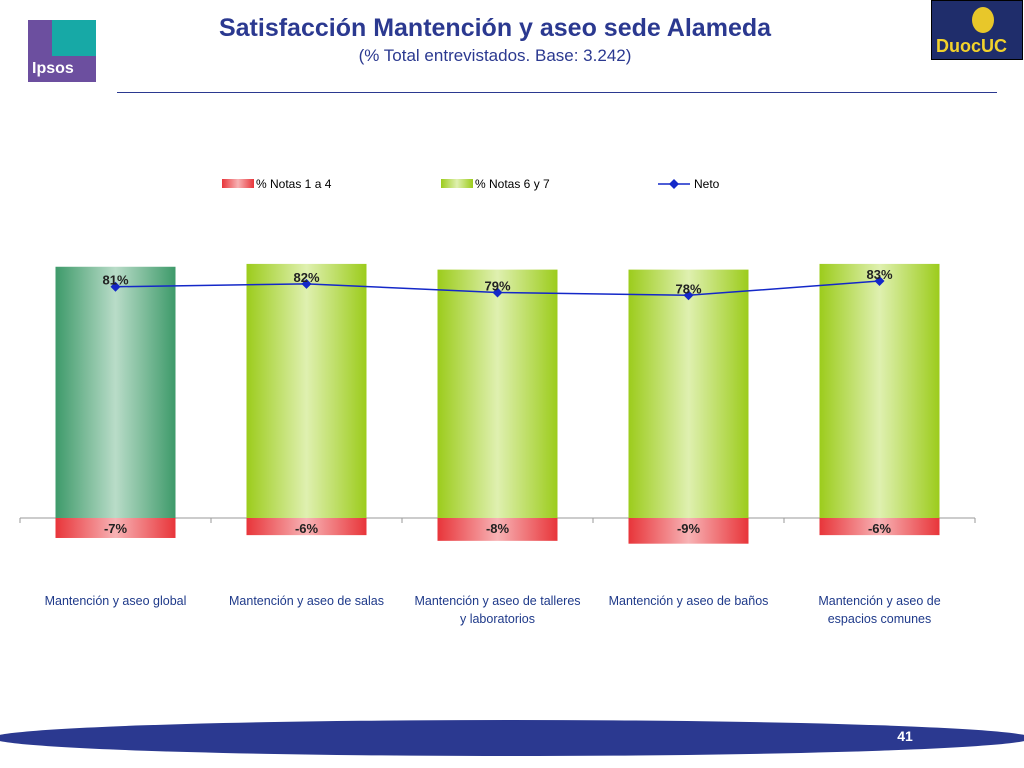 The height and width of the screenshot is (768, 1024). Describe the element at coordinates (512, 738) in the screenshot. I see `footer-band` at that location.